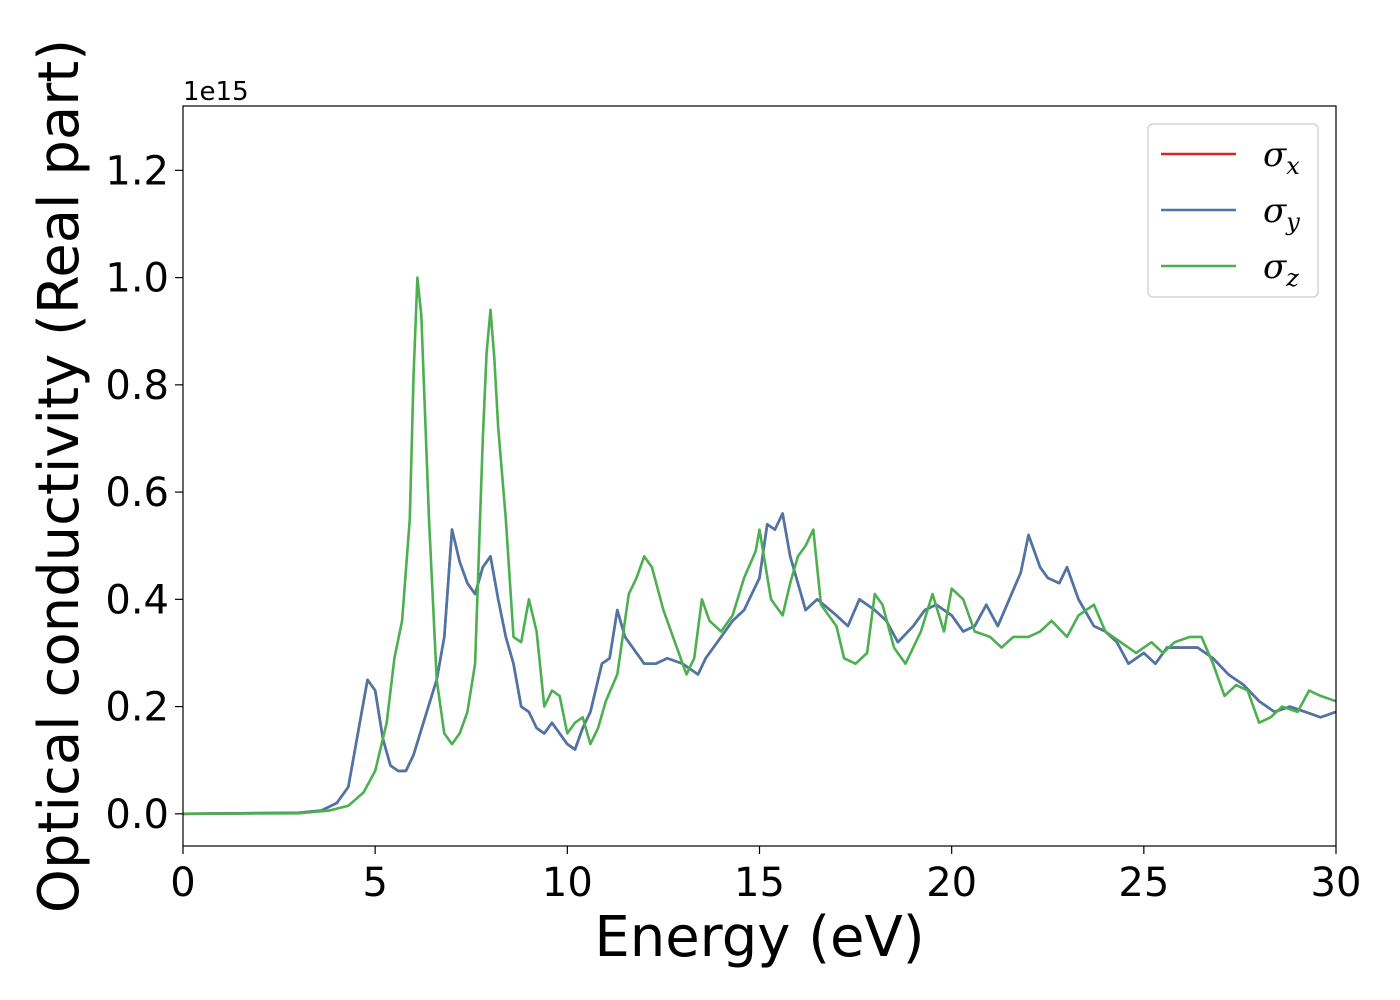 The height and width of the screenshot is (1000, 1400). I want to click on y-axis: 0.0 0.2 0.4 0.6 0.8 1.0 1.2, so click(144, 493).